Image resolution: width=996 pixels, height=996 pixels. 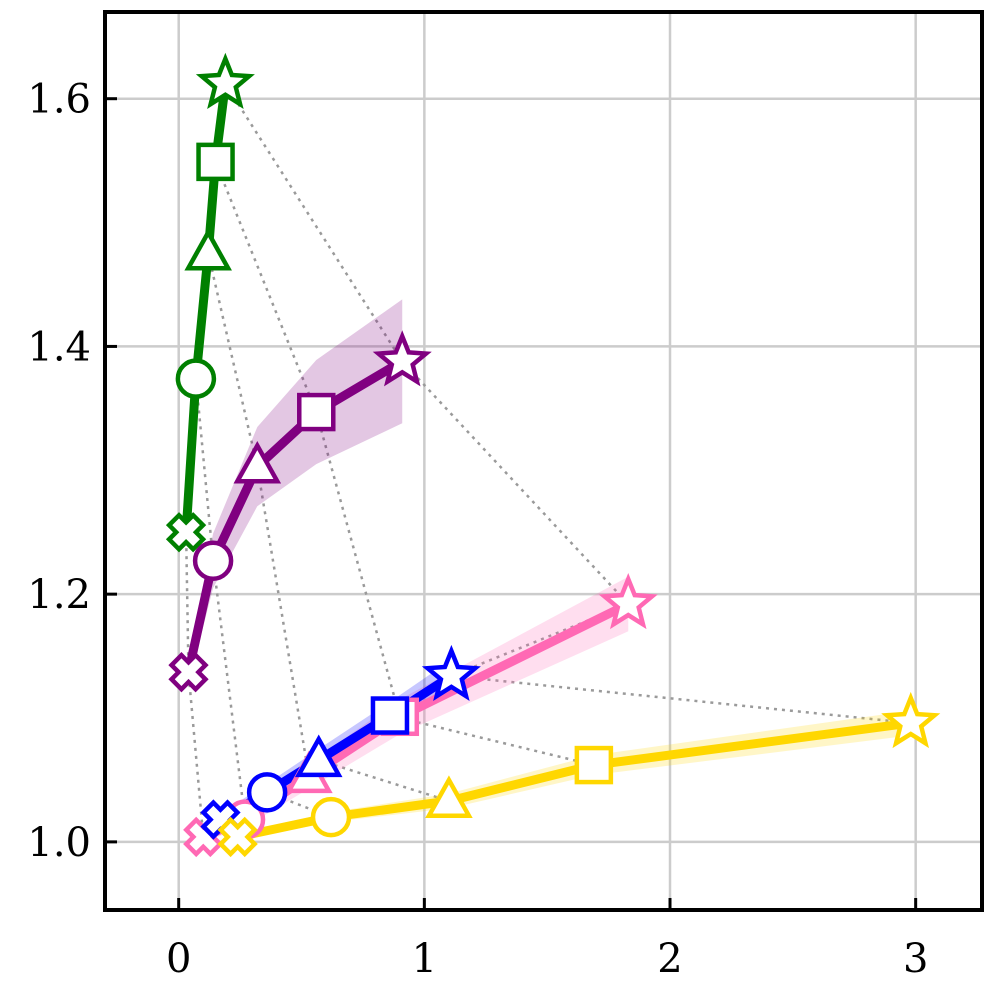 I want to click on marker-series-3-square, so click(x=390, y=716).